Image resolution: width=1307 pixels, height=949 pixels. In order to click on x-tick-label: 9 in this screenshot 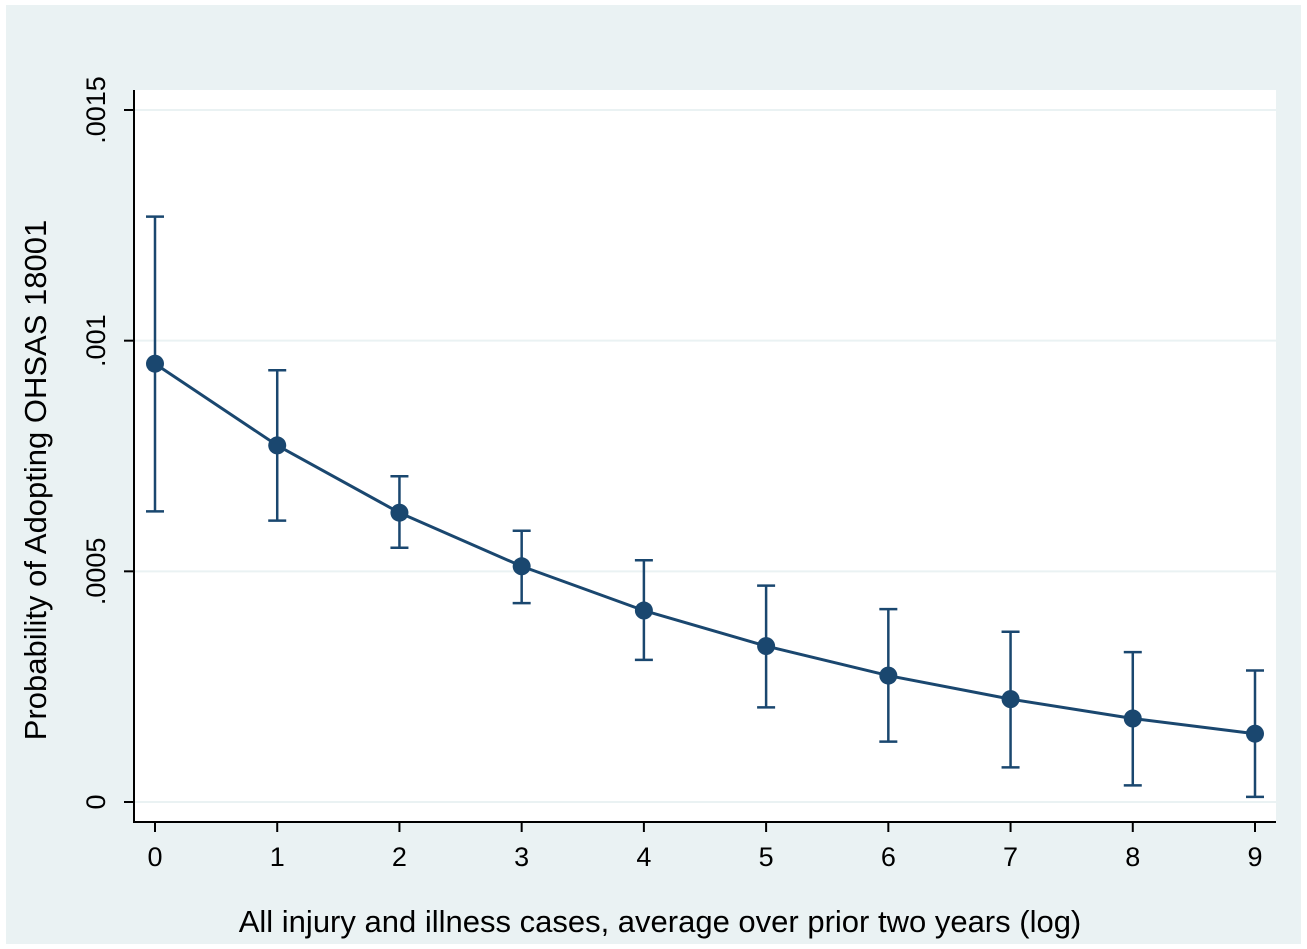, I will do `click(1254, 857)`.